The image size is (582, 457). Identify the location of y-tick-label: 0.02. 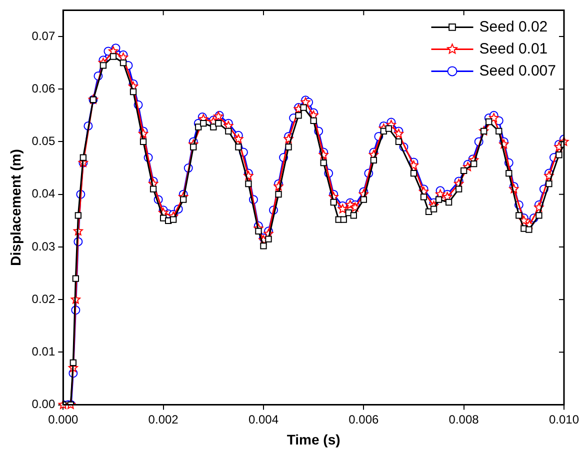
(44, 299).